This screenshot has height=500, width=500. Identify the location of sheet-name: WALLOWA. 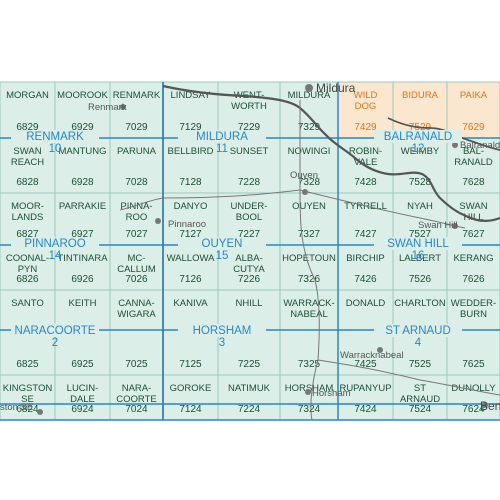
(191, 258).